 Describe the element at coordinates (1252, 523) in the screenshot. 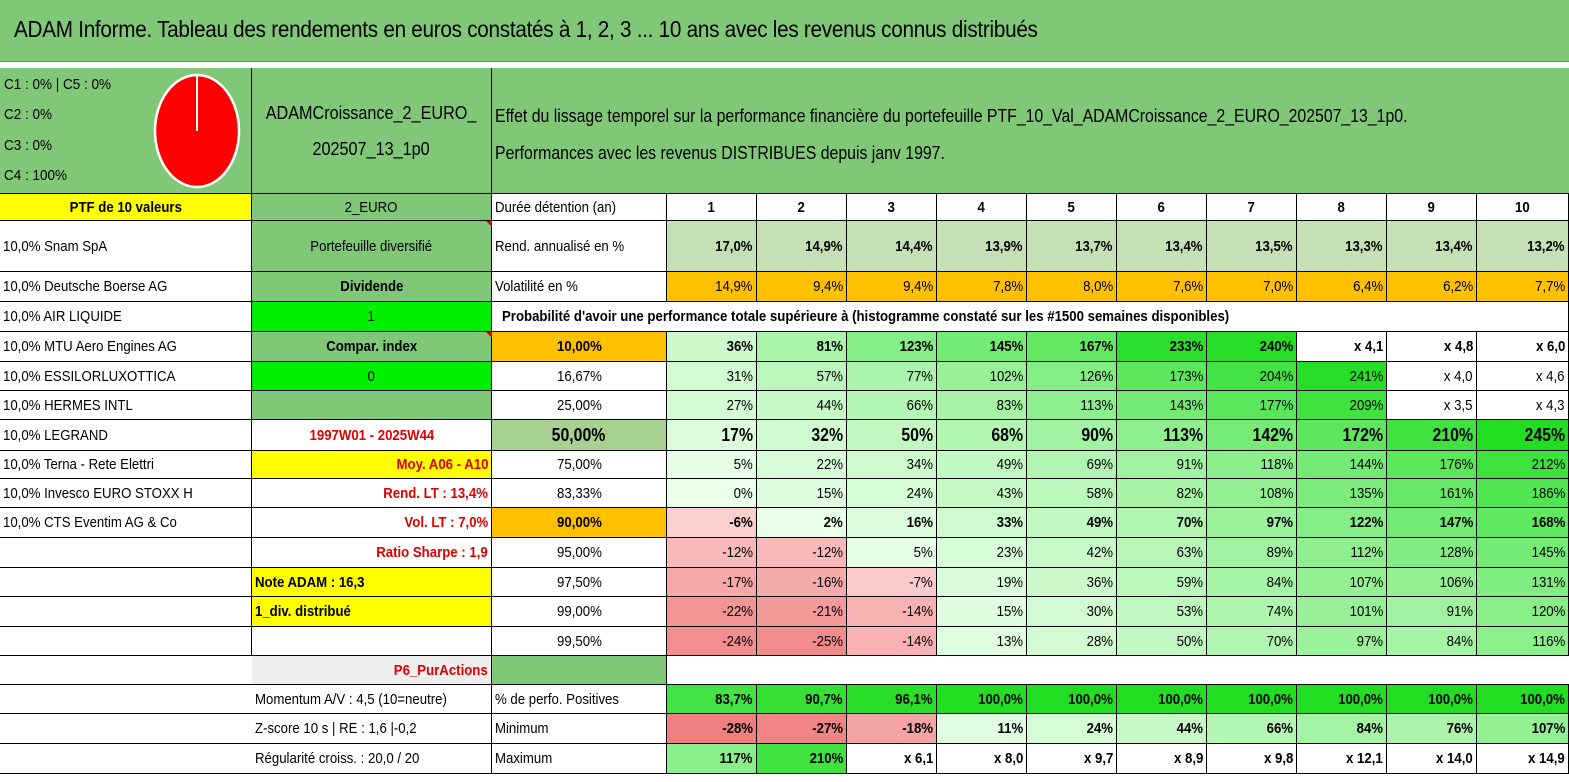

I see `performance-value: 97%` at that location.